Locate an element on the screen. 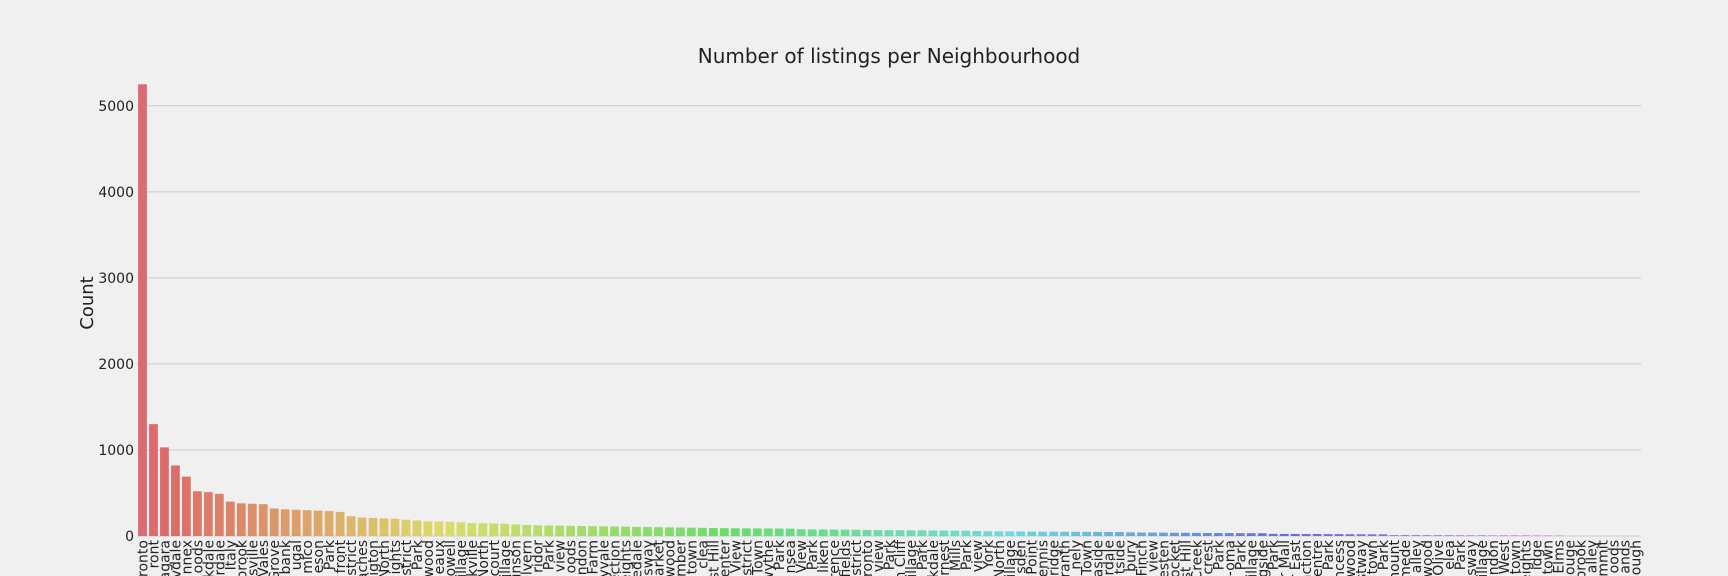 Image resolution: width=1728 pixels, height=576 pixels. y-tick-label: 2000 is located at coordinates (116, 365).